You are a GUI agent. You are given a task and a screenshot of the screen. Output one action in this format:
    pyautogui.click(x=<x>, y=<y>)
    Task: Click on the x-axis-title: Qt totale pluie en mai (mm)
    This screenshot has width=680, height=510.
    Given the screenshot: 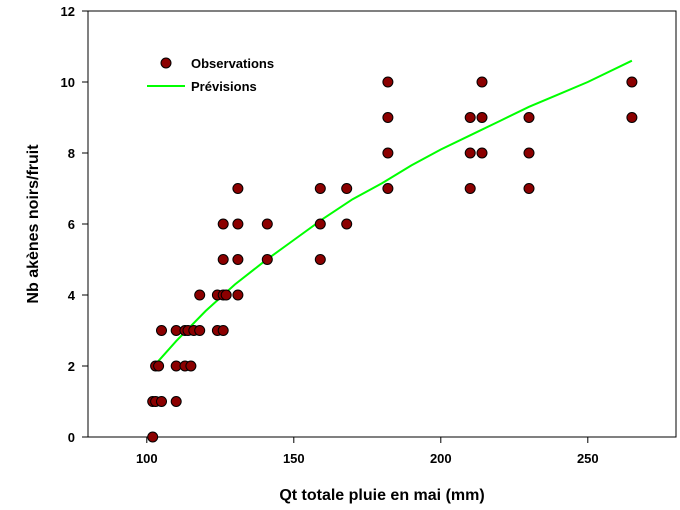 What is the action you would take?
    pyautogui.click(x=381, y=495)
    